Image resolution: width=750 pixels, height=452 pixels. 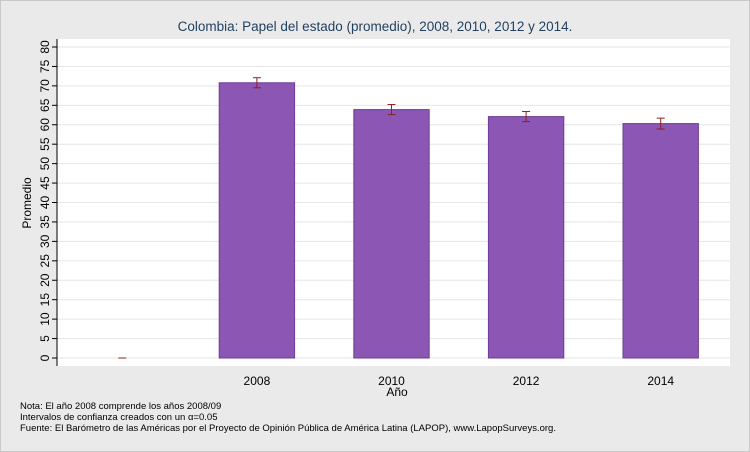 What do you see at coordinates (45, 241) in the screenshot?
I see `y-tick-label: 30` at bounding box center [45, 241].